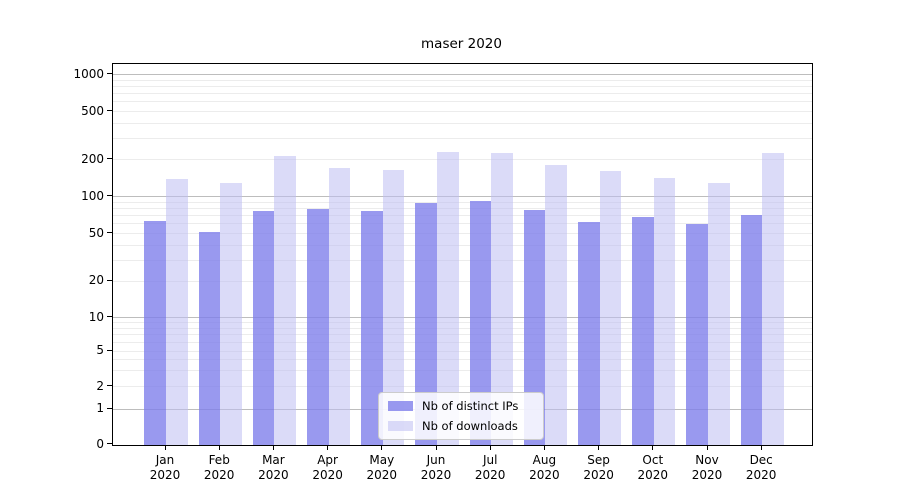  I want to click on x-tick-label-line: Sep, so click(598, 460).